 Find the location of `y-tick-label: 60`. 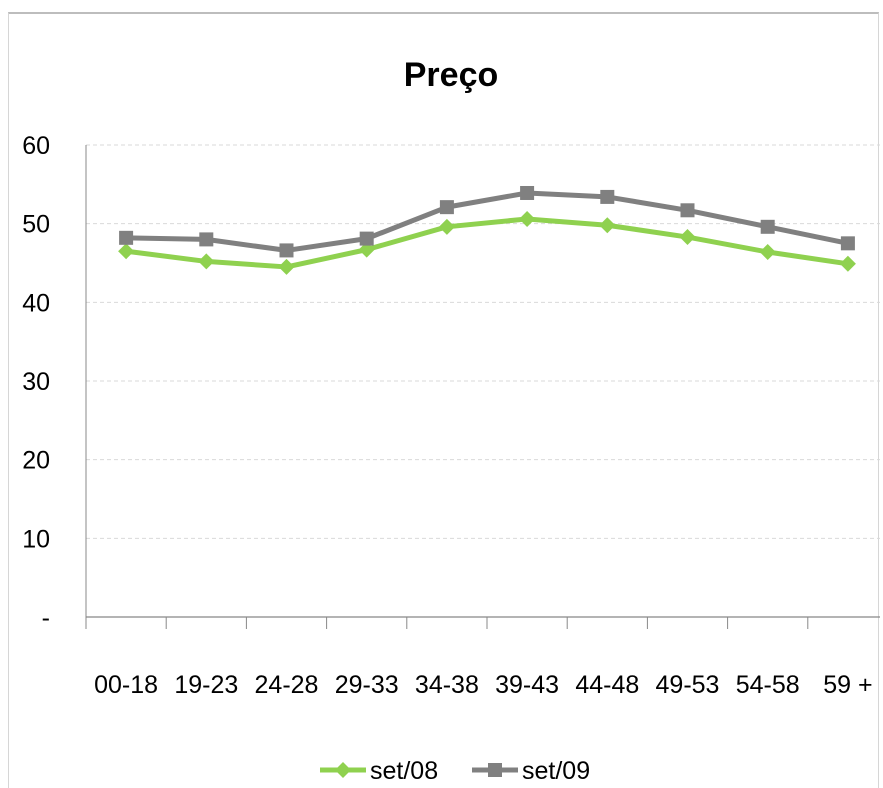

y-tick-label: 60 is located at coordinates (36, 146).